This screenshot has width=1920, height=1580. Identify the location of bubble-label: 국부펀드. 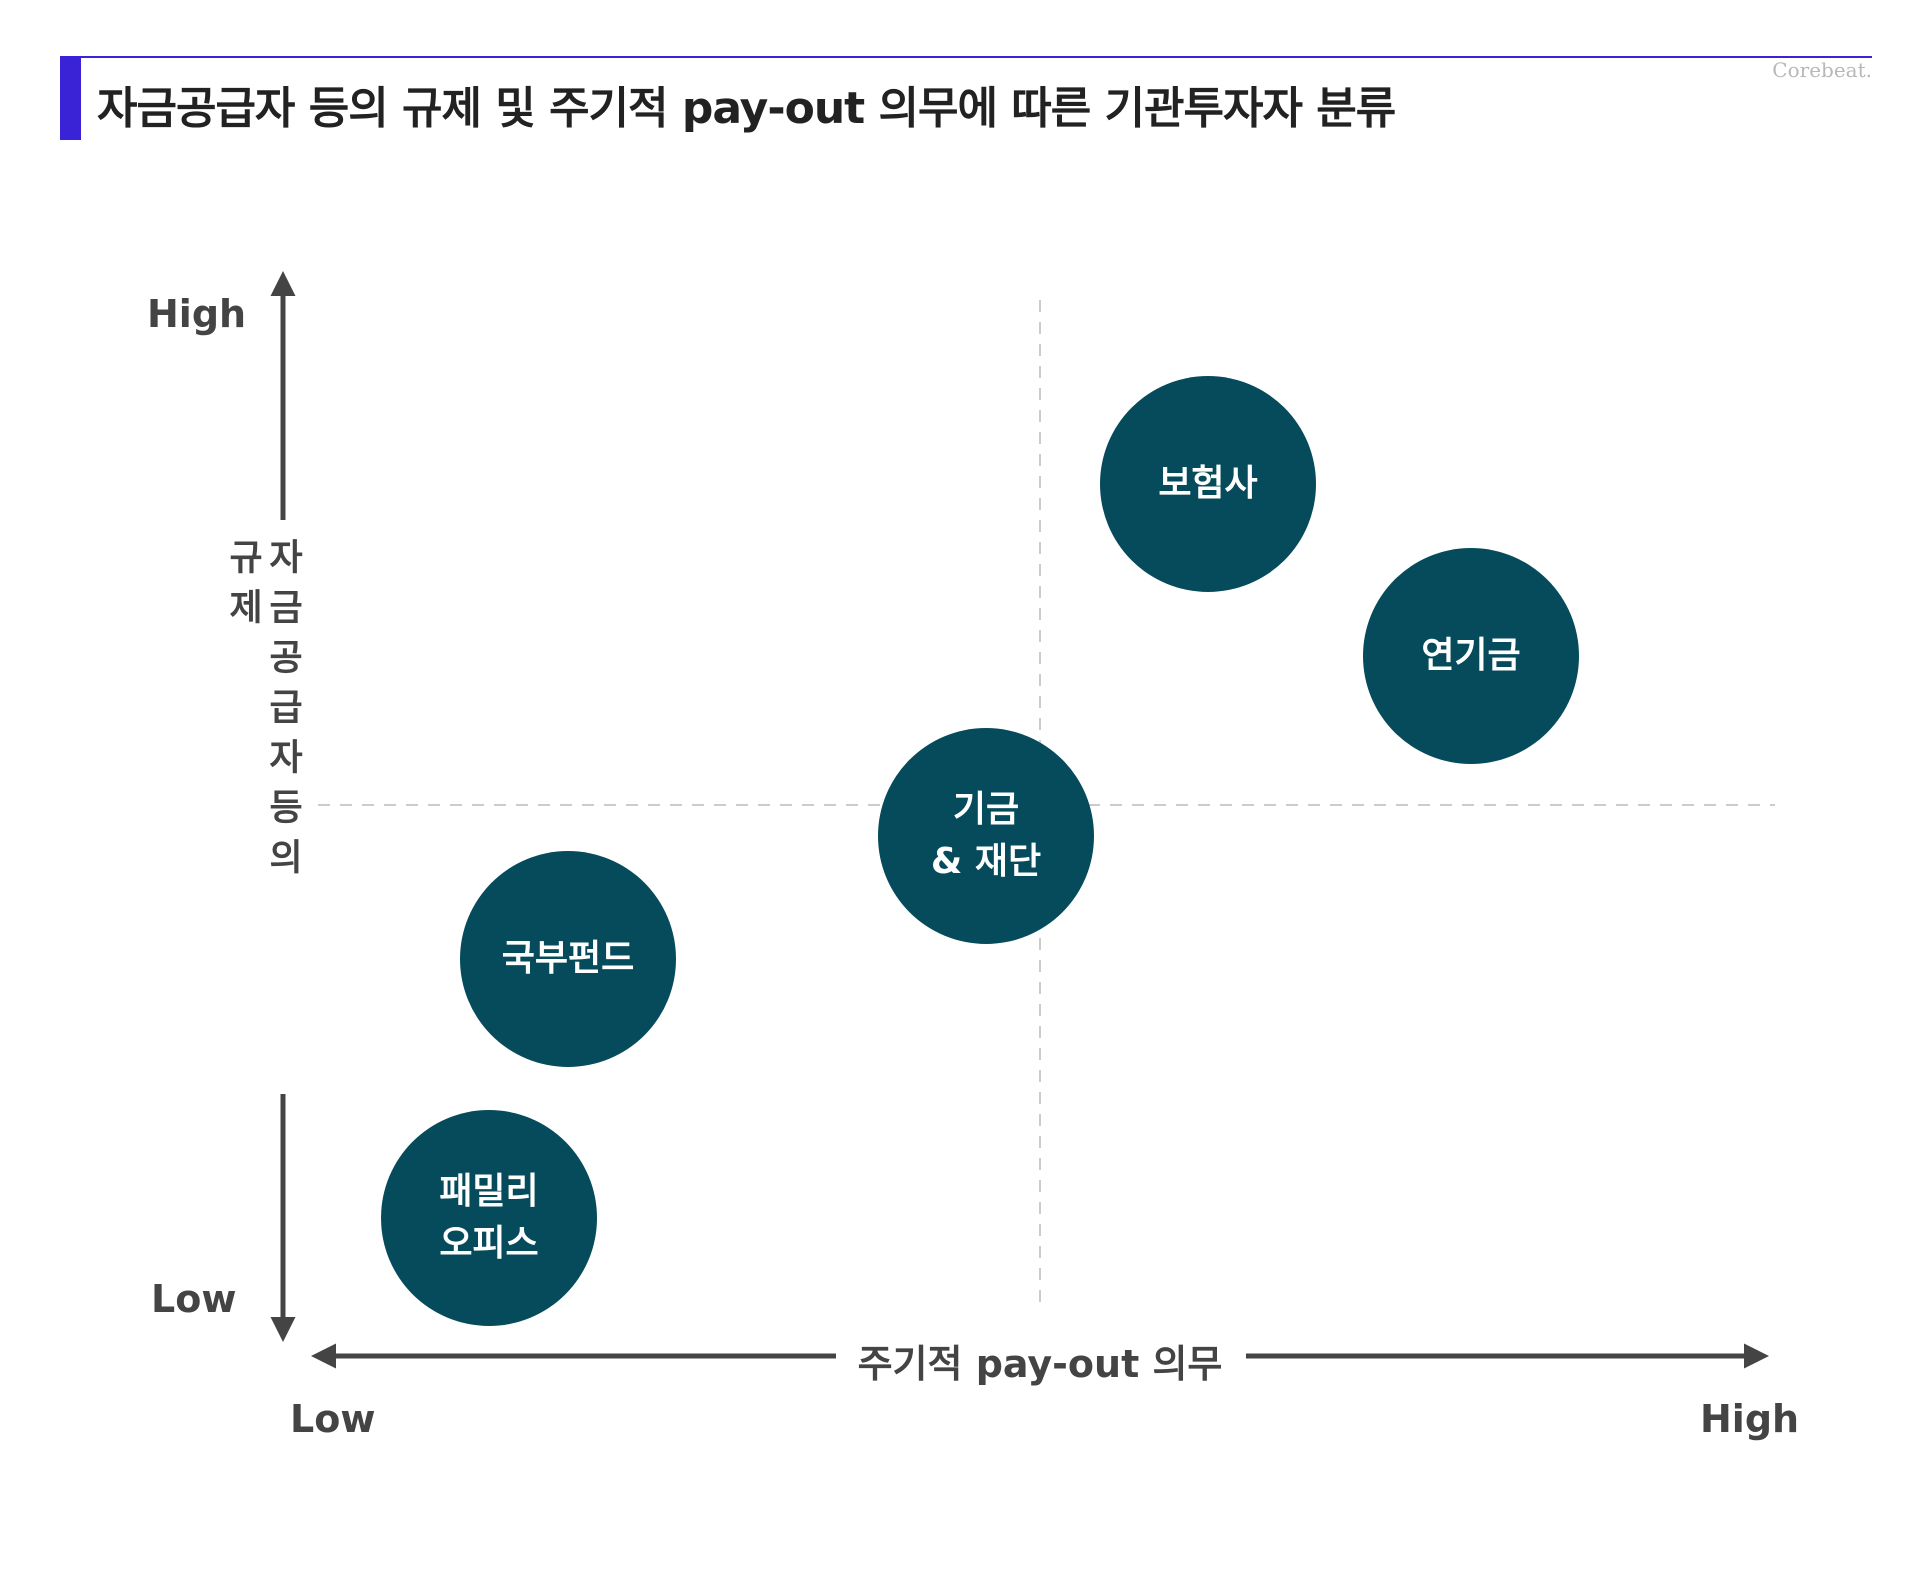
(568, 958).